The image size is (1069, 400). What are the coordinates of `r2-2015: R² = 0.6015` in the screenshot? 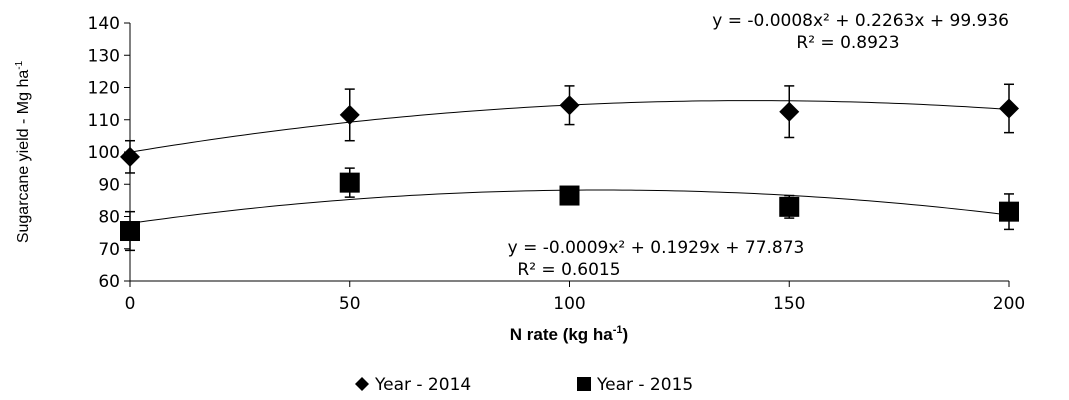 It's located at (568, 270).